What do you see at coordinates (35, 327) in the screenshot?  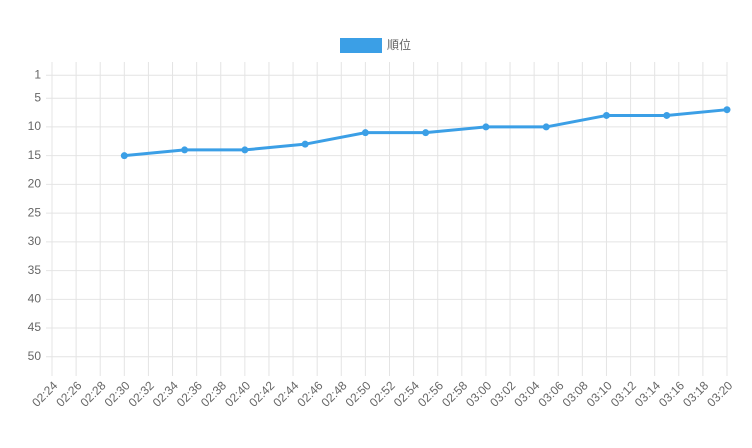 I see `y-tick-label: 45` at bounding box center [35, 327].